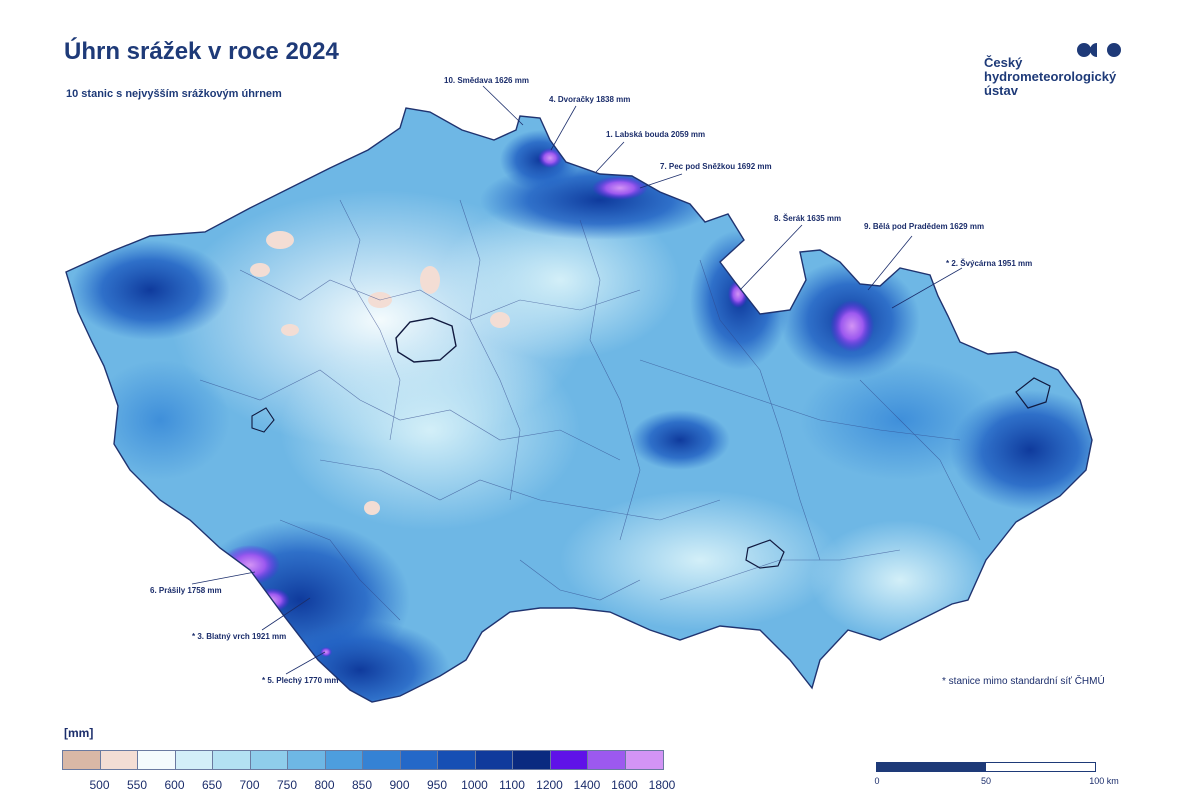  What do you see at coordinates (549, 785) in the screenshot?
I see `legend-tick-label: 1200` at bounding box center [549, 785].